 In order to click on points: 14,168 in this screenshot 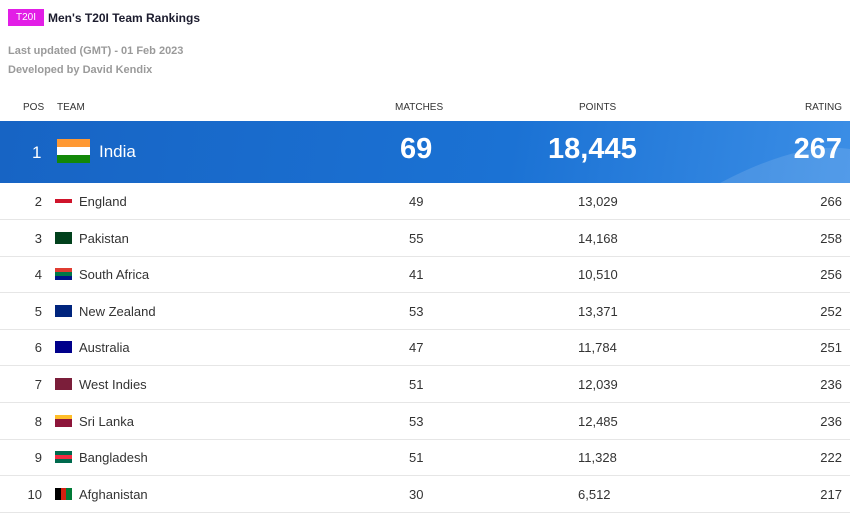, I will do `click(598, 238)`.